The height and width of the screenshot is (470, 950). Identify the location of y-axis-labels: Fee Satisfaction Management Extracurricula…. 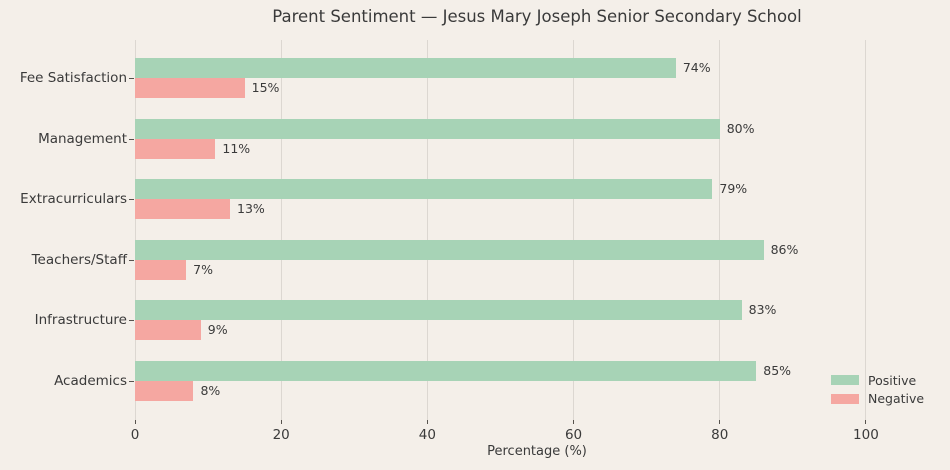
(63, 235).